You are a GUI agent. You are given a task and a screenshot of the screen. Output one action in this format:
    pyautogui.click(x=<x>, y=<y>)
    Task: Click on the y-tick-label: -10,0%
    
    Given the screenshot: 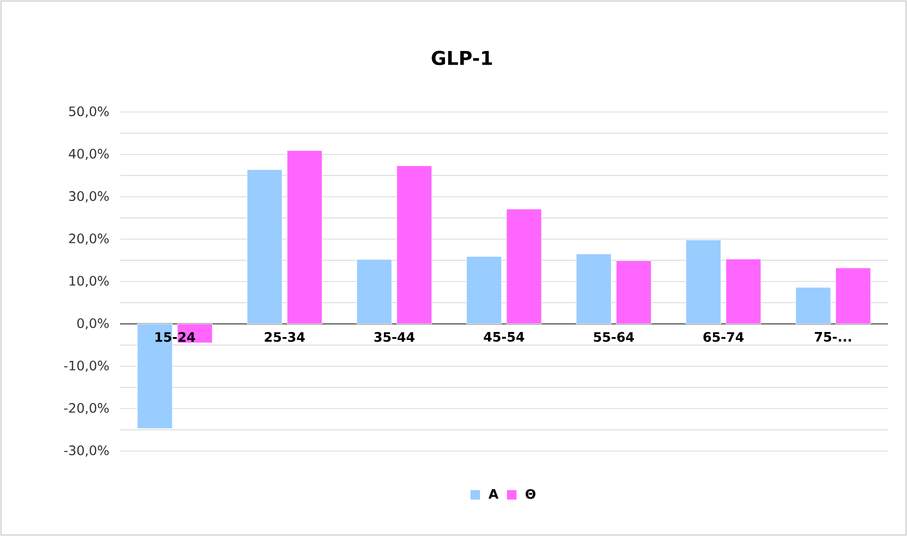 What is the action you would take?
    pyautogui.click(x=86, y=366)
    